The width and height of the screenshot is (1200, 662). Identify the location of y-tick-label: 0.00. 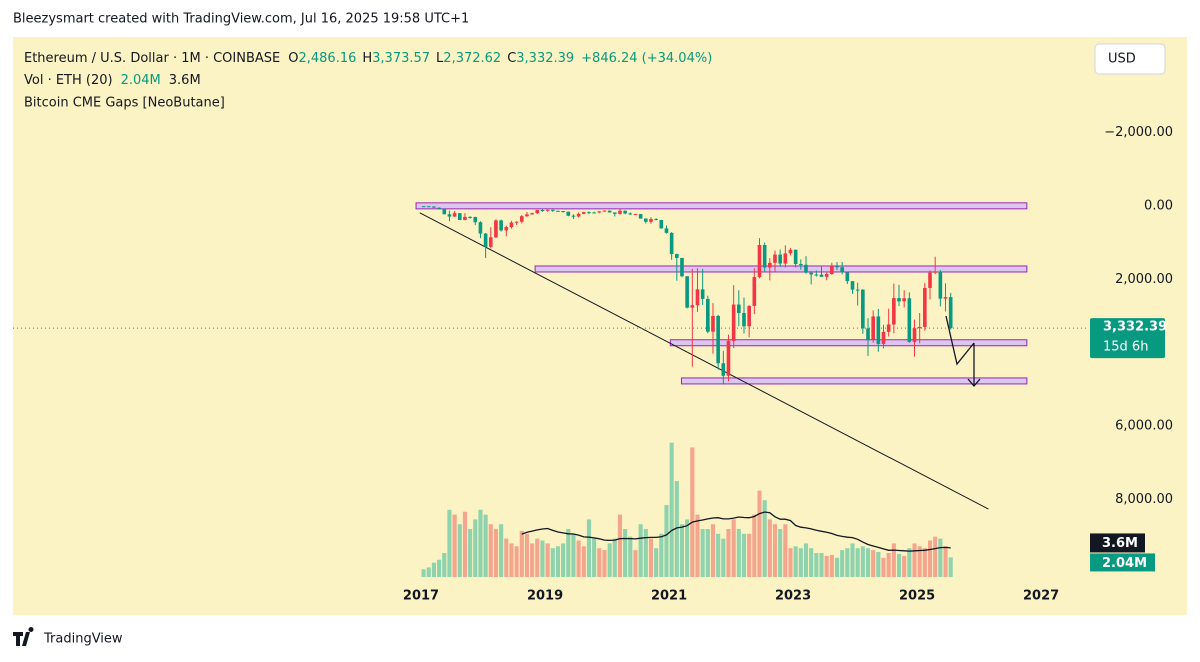
(1158, 205).